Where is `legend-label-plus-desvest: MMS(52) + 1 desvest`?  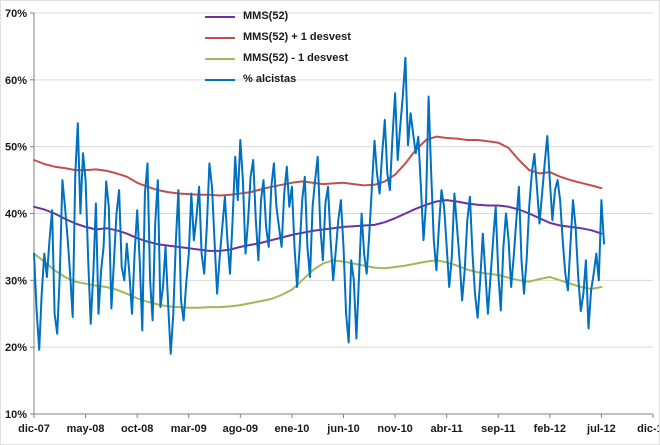
legend-label-plus-desvest: MMS(52) + 1 desvest is located at coordinates (297, 37).